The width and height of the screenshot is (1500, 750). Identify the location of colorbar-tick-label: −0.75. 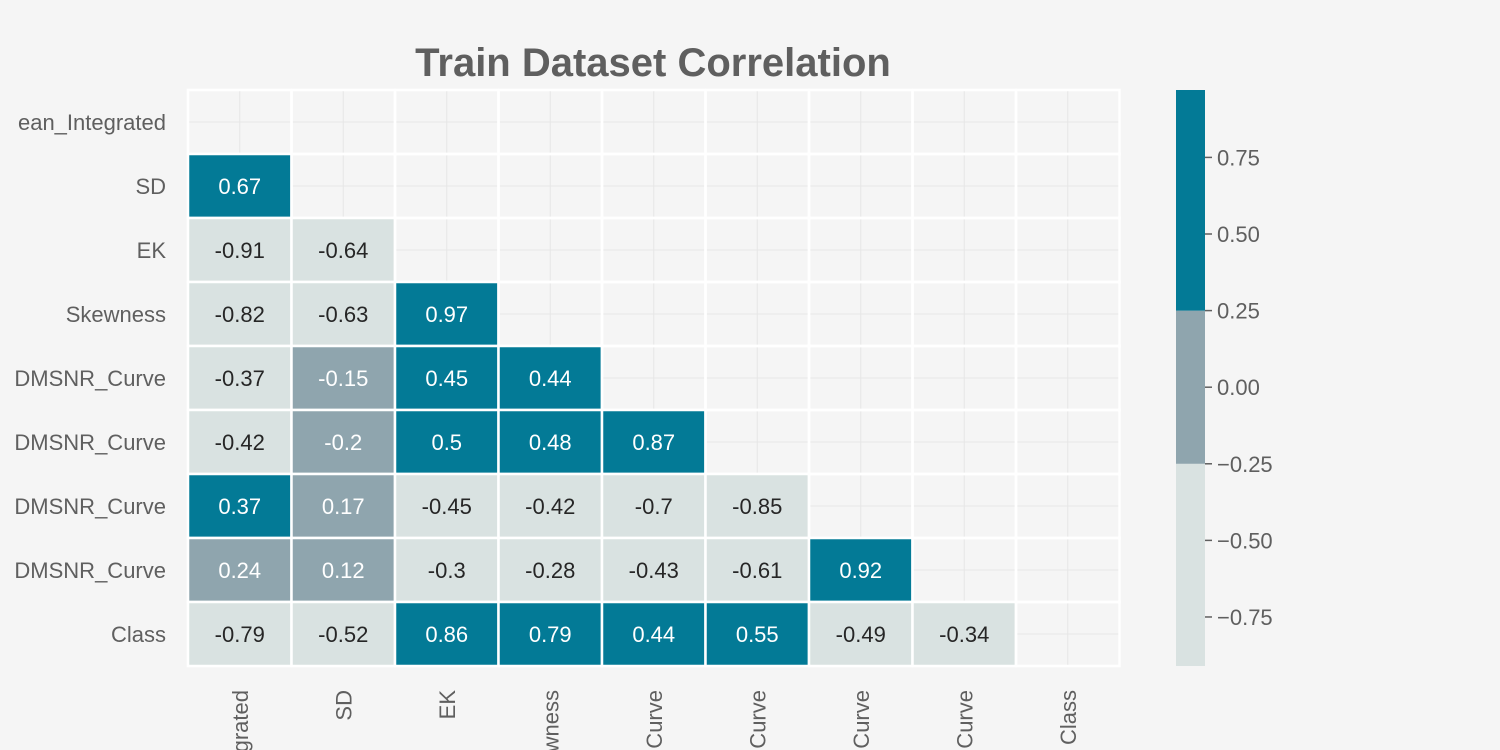
(1245, 617).